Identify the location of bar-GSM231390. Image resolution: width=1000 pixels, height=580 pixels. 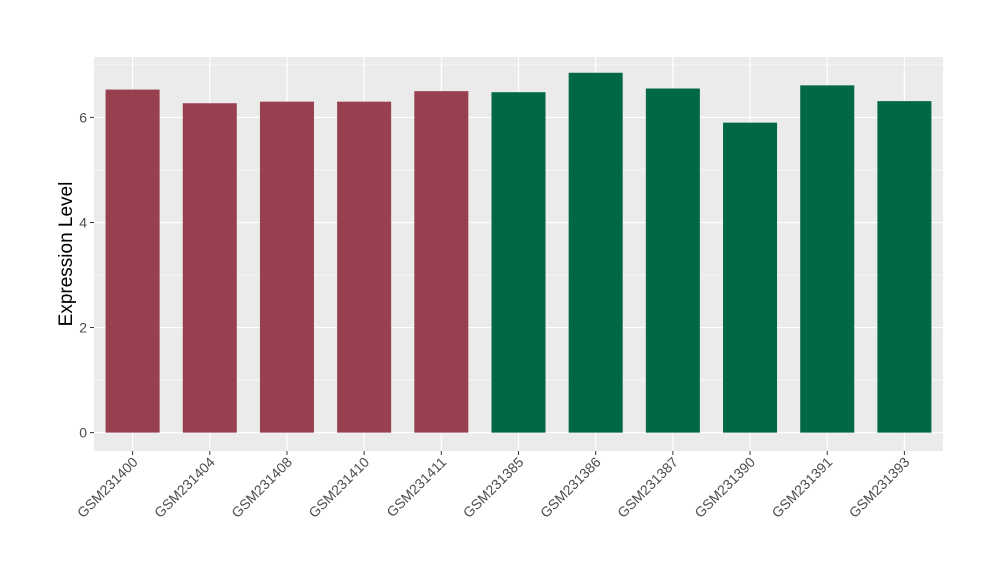
(750, 277).